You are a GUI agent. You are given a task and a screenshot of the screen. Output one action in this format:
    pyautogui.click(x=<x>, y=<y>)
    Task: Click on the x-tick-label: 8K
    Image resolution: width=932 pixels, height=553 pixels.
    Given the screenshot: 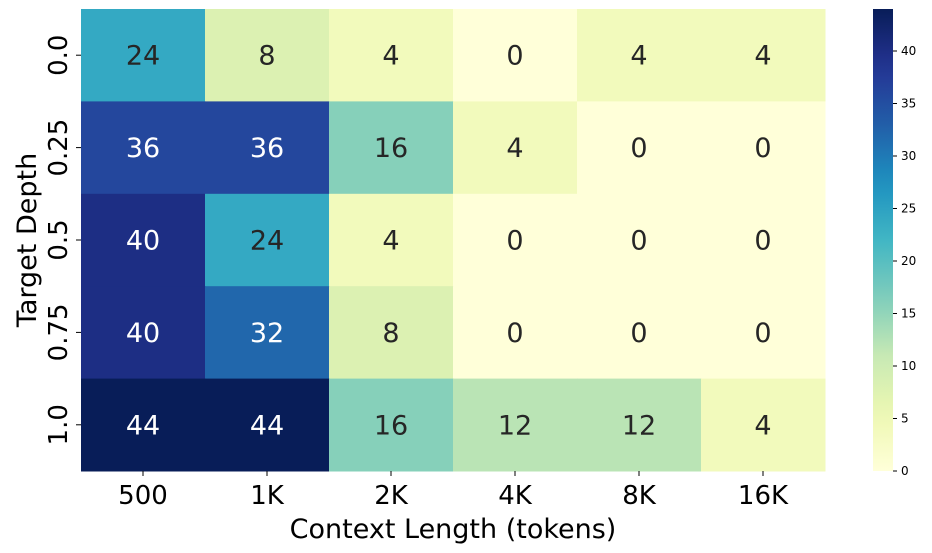 What is the action you would take?
    pyautogui.click(x=639, y=496)
    